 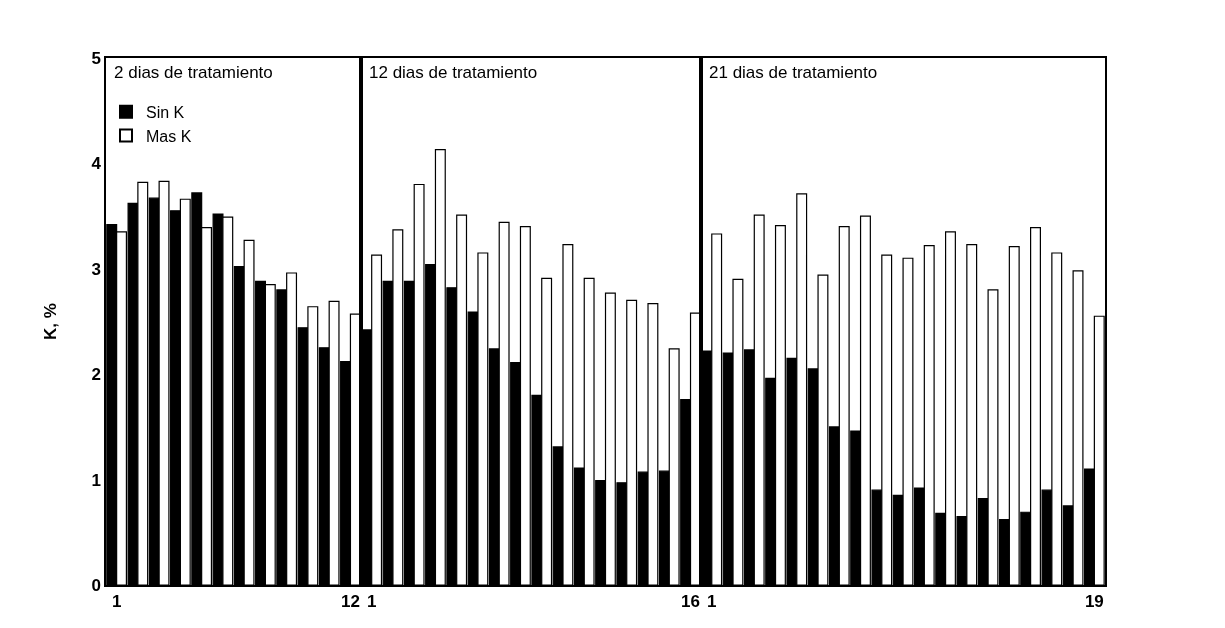 I want to click on chart-title: 12 dias de tratamiento, so click(x=453, y=72).